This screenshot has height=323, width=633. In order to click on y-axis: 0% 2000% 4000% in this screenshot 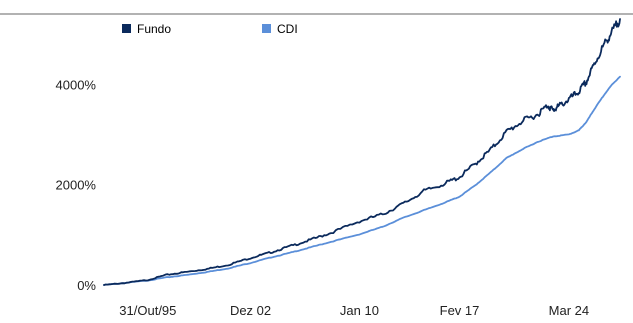, I will do `click(76, 185)`.